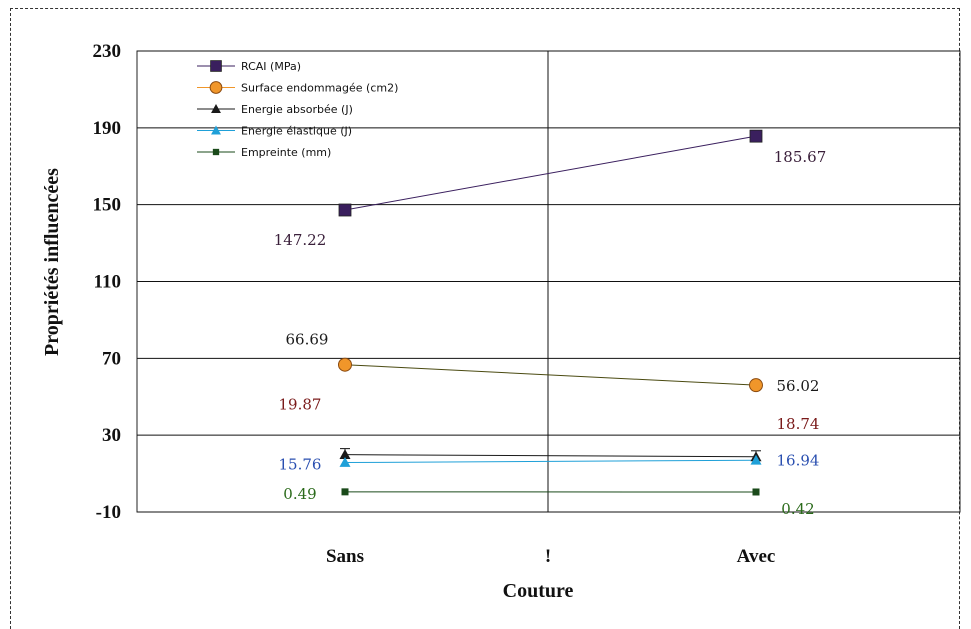 This screenshot has width=971, height=629. I want to click on x-tick-labels: Sans! Avec, so click(550, 556).